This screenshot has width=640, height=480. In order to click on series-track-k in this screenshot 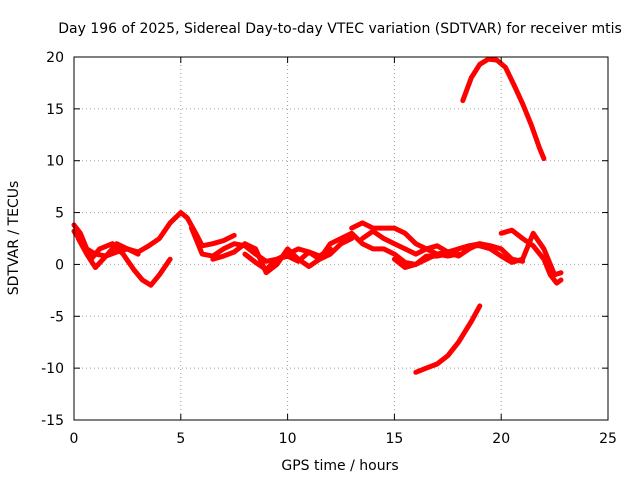, I will do `click(503, 109)`.